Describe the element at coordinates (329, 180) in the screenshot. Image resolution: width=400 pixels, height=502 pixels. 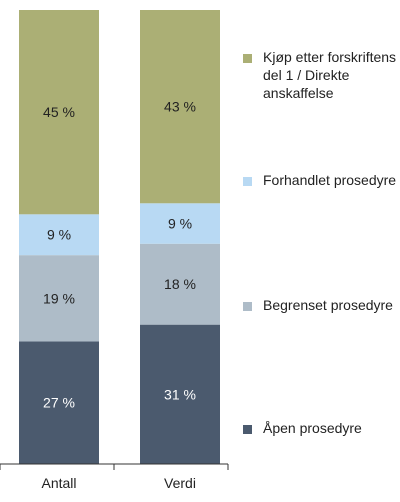
I see `legend-label: Forhandlet prosedyre` at that location.